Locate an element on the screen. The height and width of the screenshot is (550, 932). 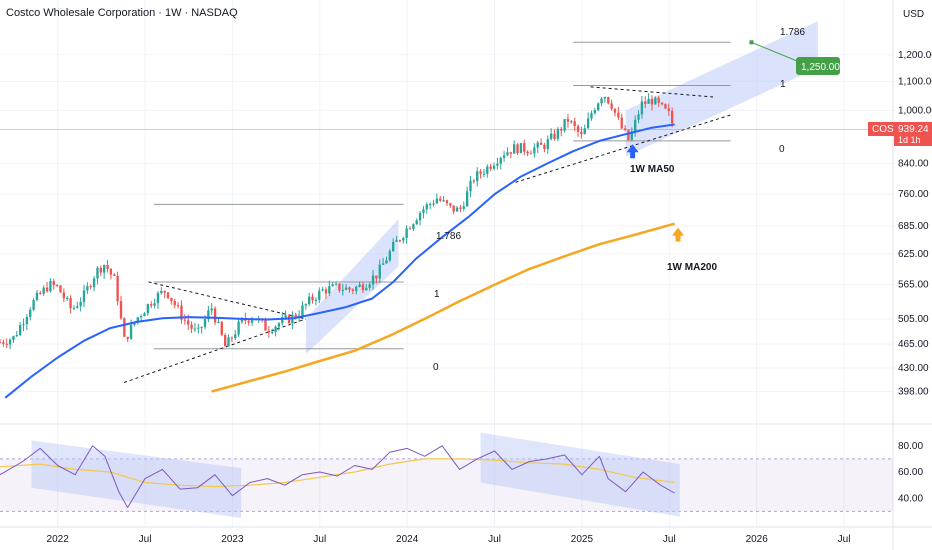
price-tick-label: 1,000.00 is located at coordinates (915, 110).